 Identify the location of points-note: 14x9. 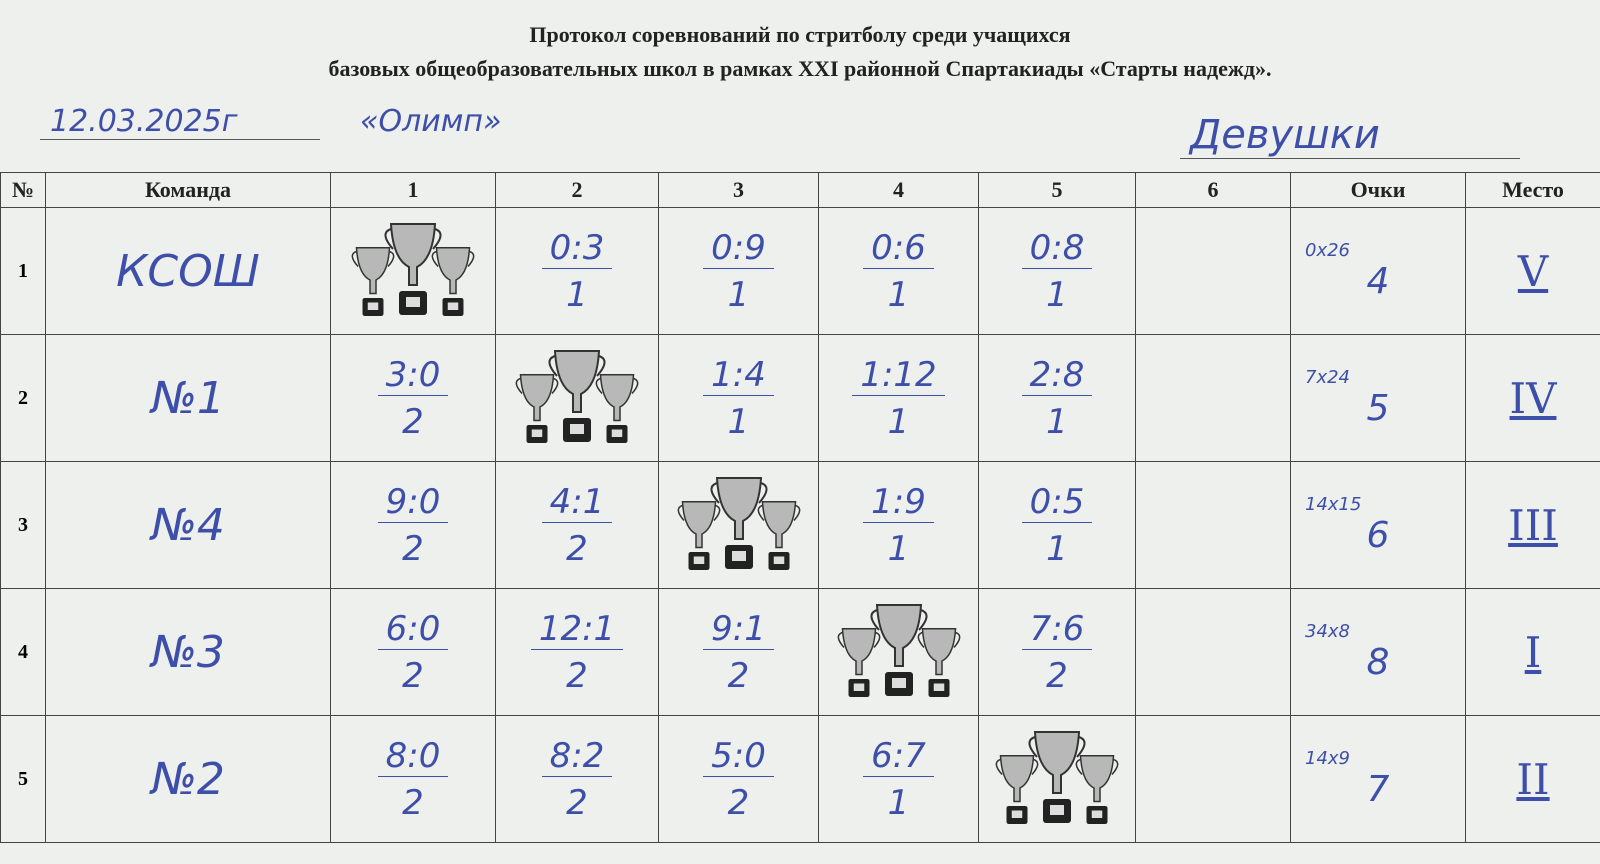
(1328, 758).